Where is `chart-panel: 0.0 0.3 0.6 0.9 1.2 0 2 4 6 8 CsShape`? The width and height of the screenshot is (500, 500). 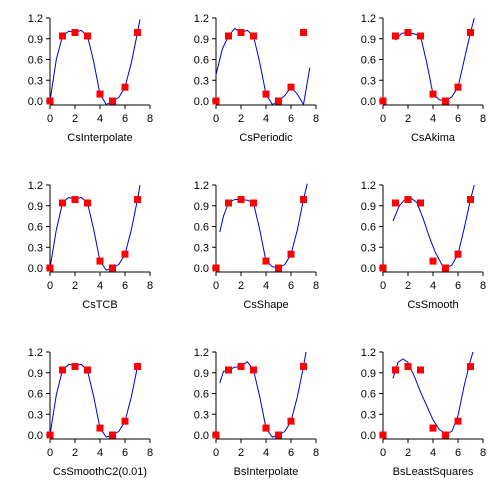
chart-panel: 0.0 0.3 0.6 0.9 1.2 0 2 4 6 8 CsShape is located at coordinates (256, 245).